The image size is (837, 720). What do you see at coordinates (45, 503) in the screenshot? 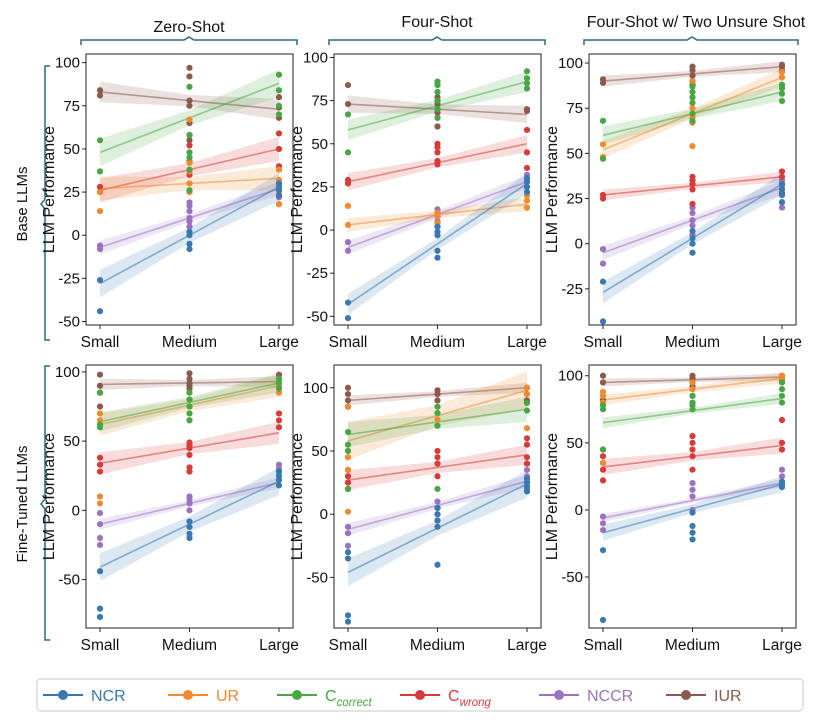
I see `row-bracket-fine-tuned` at bounding box center [45, 503].